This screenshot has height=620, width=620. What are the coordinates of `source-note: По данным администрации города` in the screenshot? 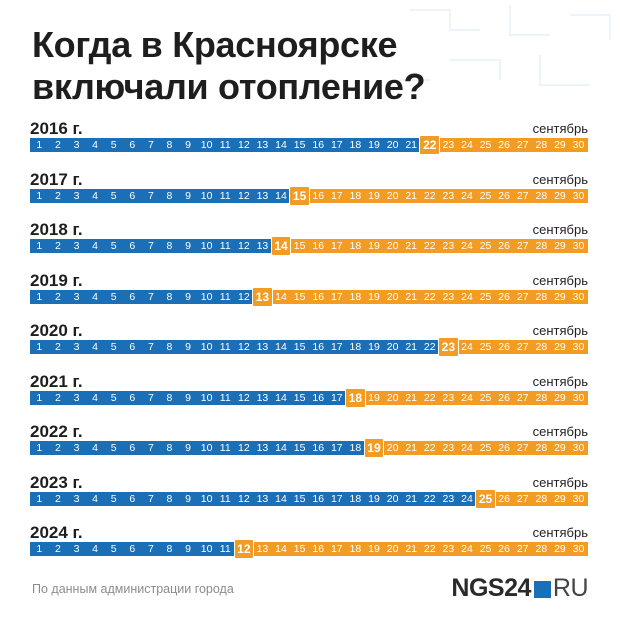 It's located at (133, 589).